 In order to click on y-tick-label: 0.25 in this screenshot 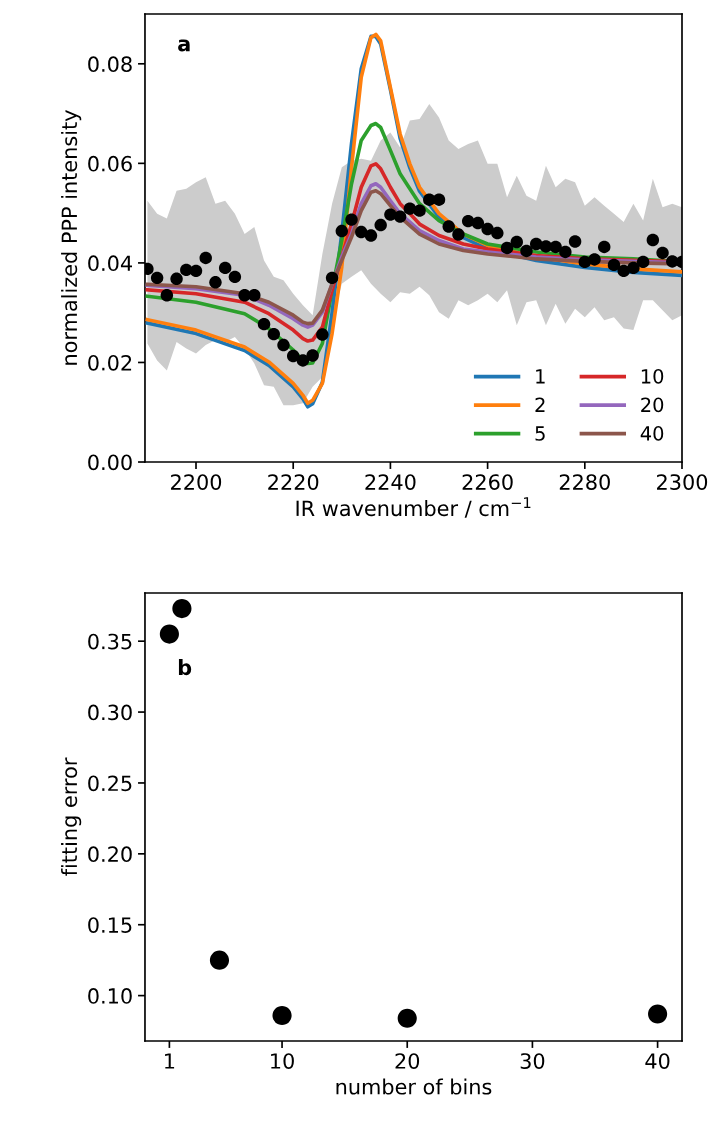, I will do `click(110, 783)`.